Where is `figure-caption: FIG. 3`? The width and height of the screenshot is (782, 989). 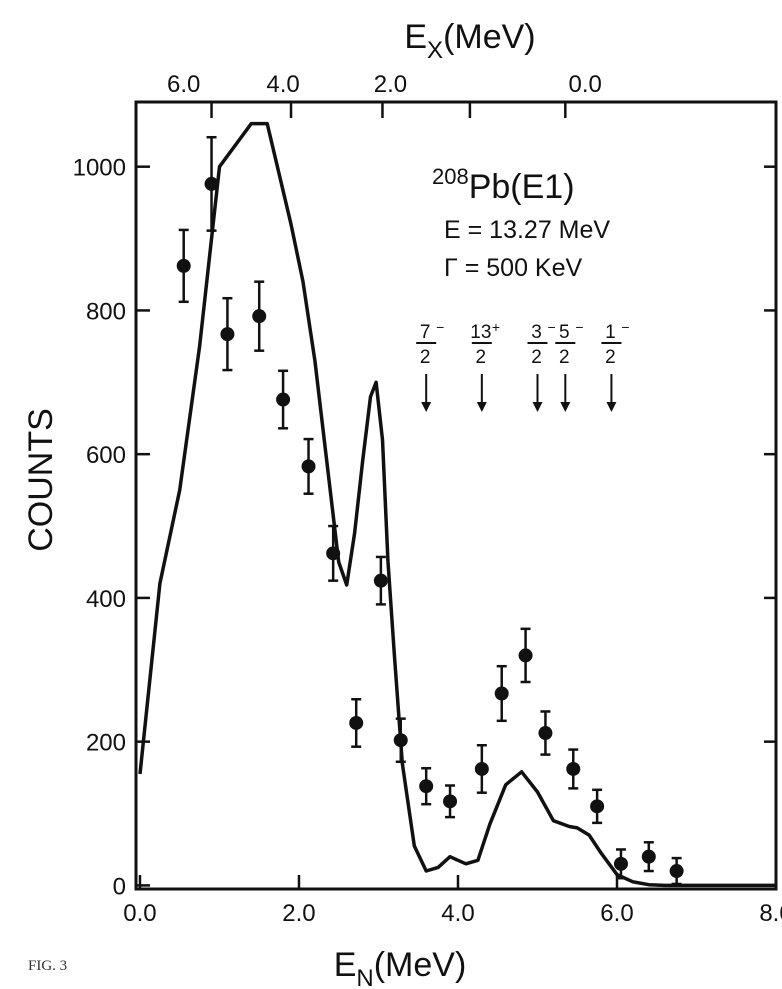
figure-caption: FIG. 3 is located at coordinates (48, 966).